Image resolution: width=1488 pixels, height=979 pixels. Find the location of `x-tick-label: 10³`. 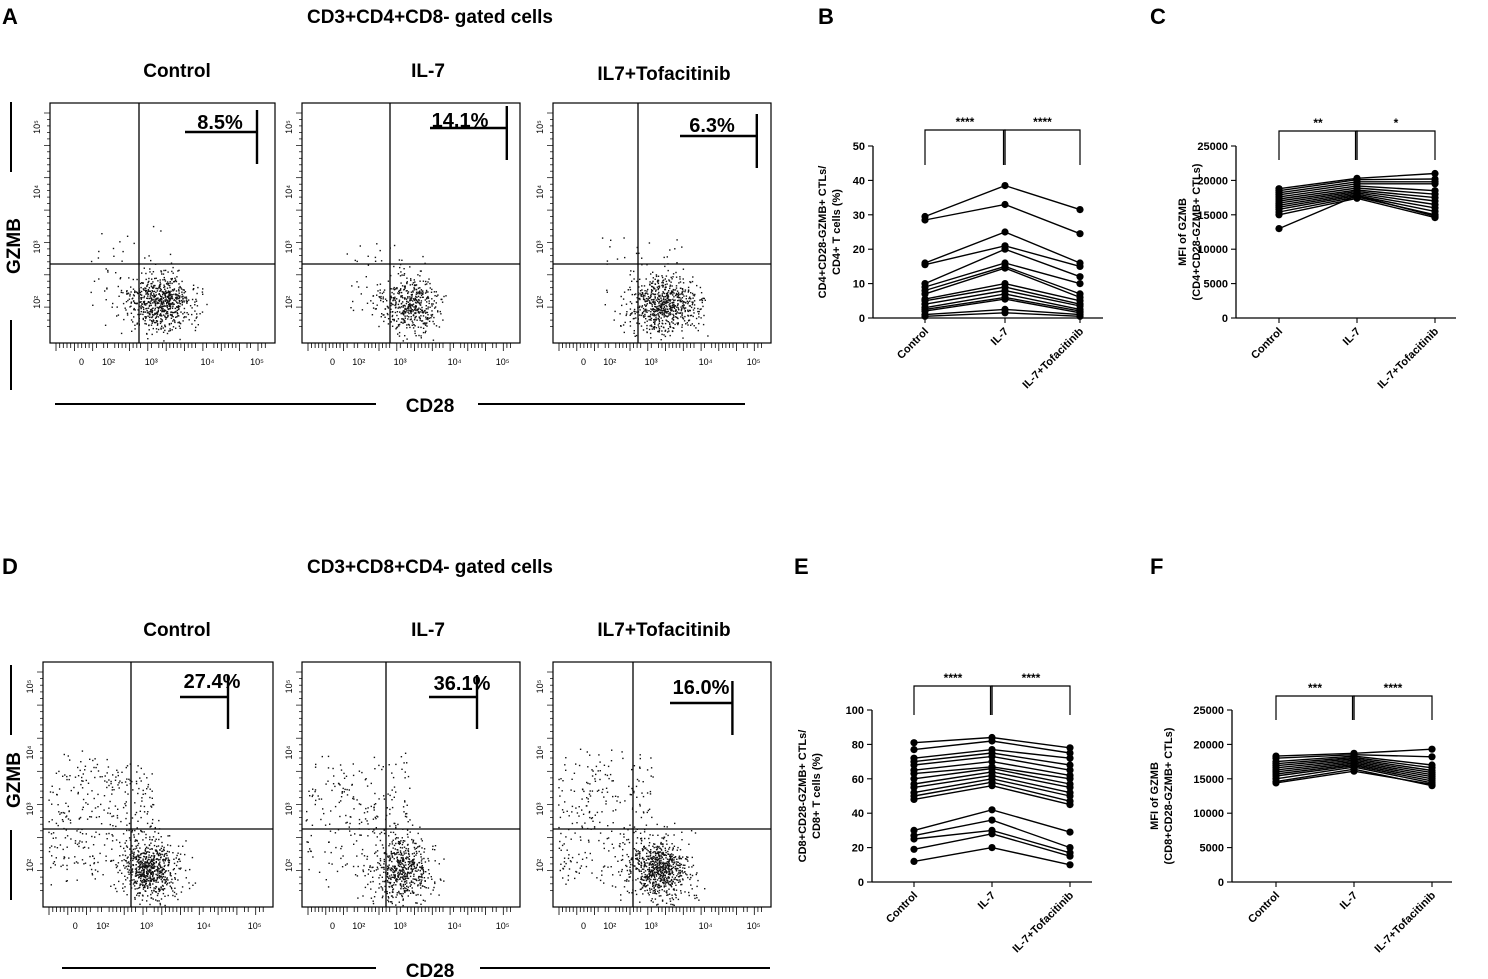

x-tick-label: 10³ is located at coordinates (651, 362).